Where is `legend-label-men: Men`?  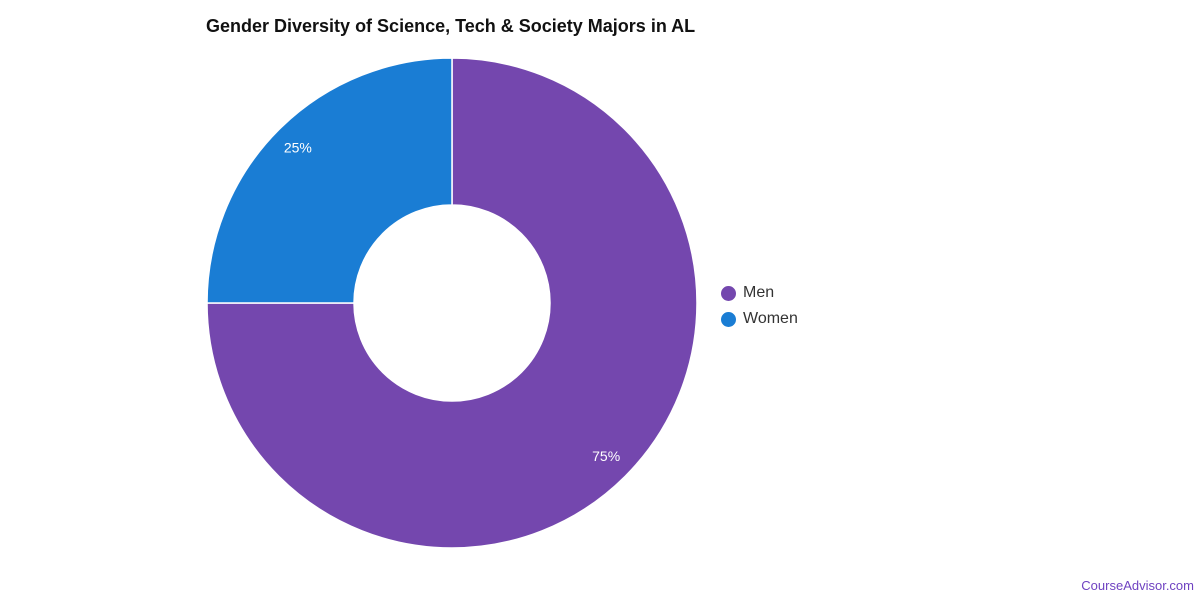
legend-label-men: Men is located at coordinates (759, 292).